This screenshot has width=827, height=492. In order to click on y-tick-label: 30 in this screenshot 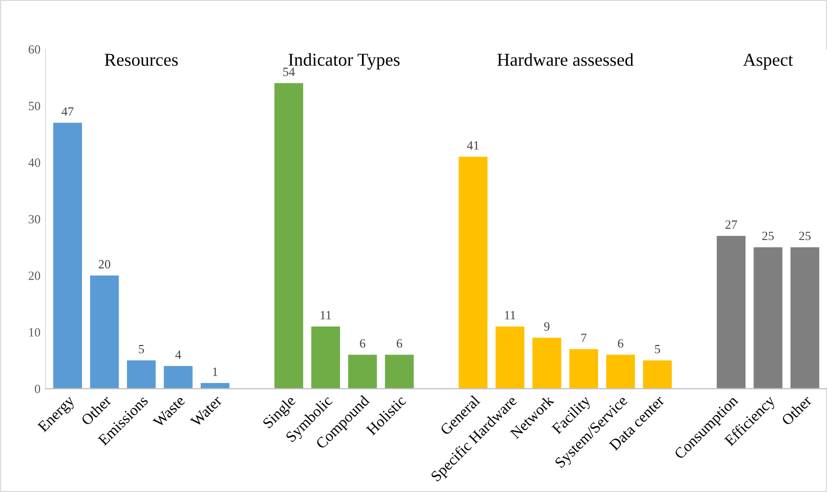, I will do `click(34, 219)`.